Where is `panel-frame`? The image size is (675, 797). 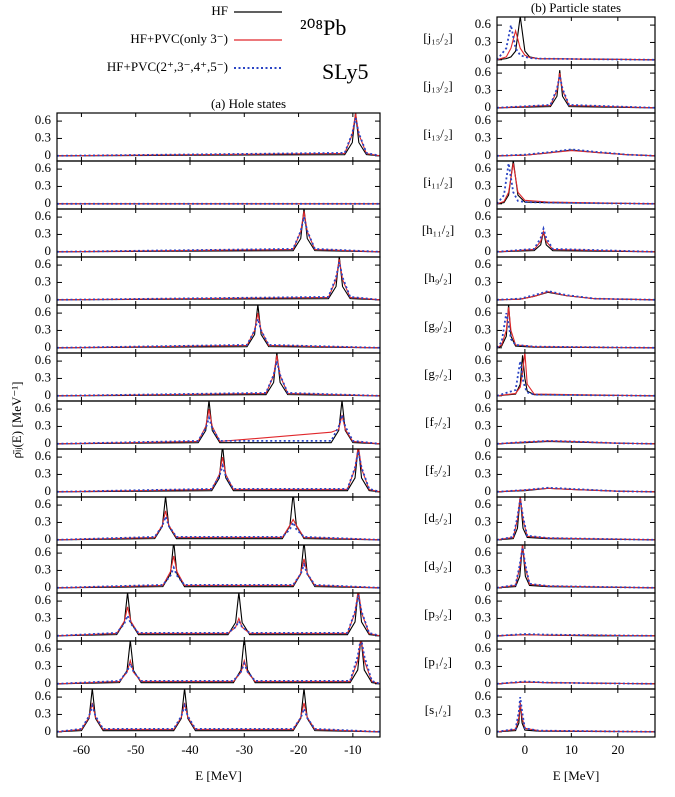
panel-frame is located at coordinates (576, 185).